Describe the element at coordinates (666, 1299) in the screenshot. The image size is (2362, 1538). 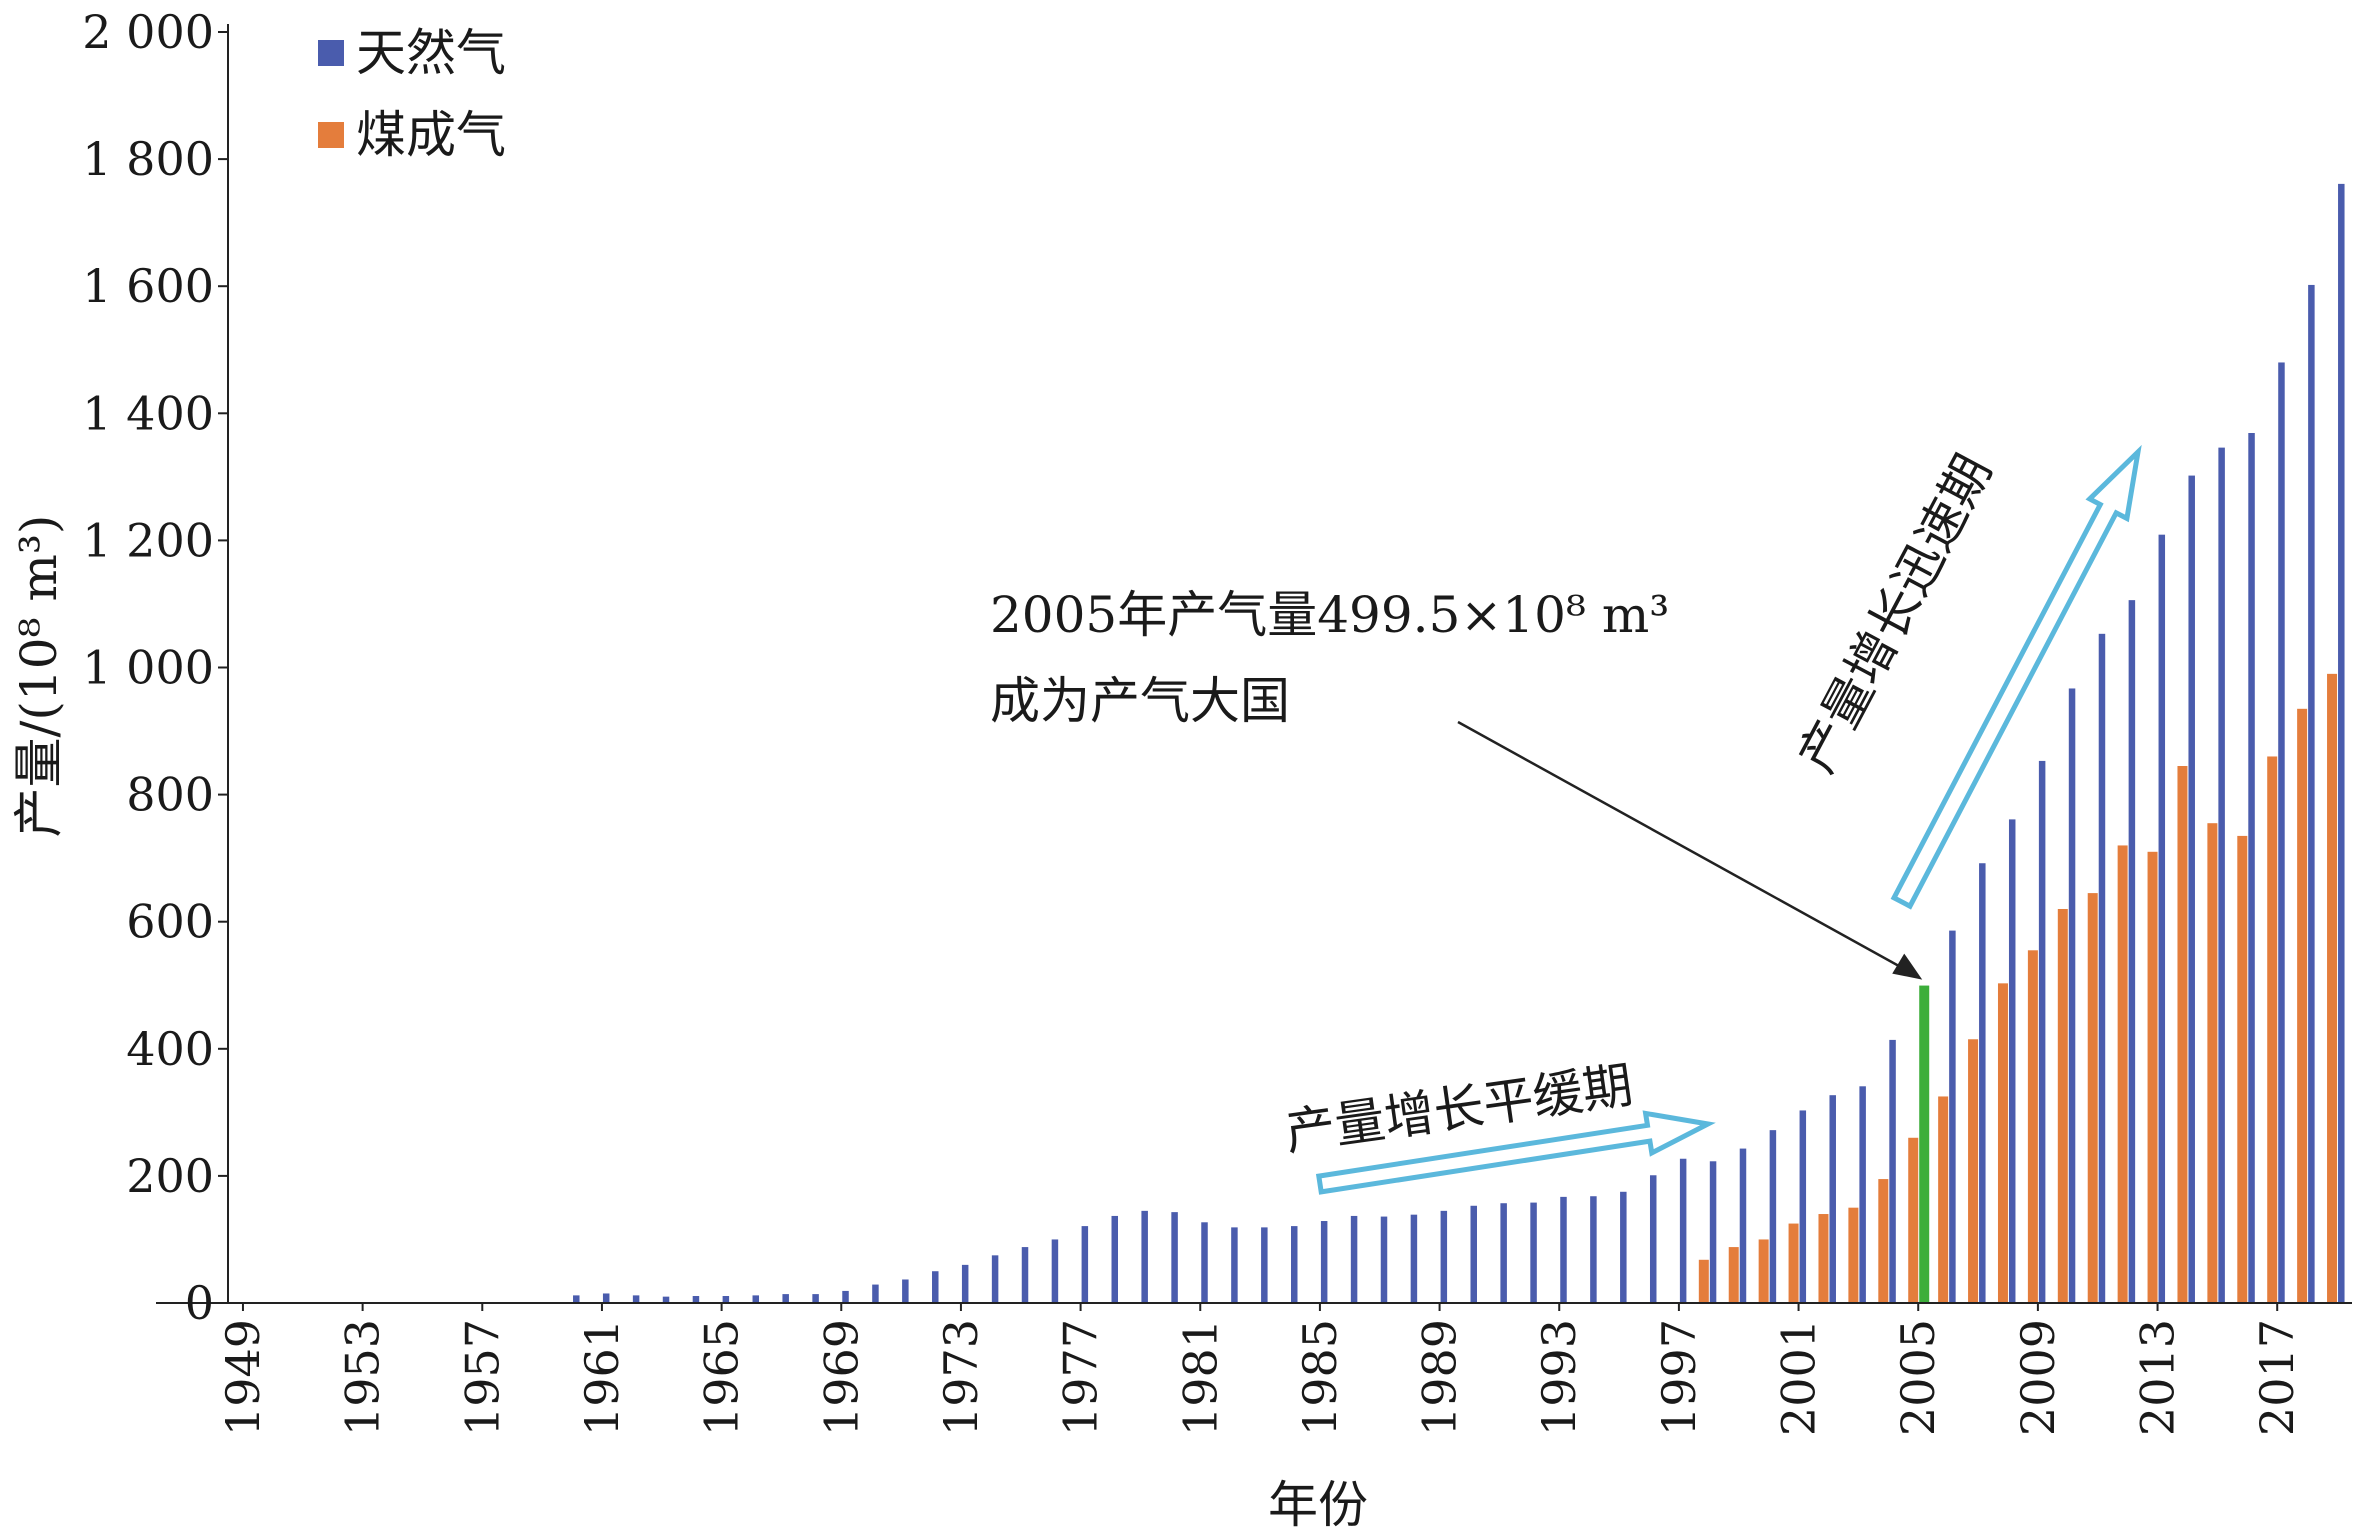
I see `bar-1963-tianranqi` at that location.